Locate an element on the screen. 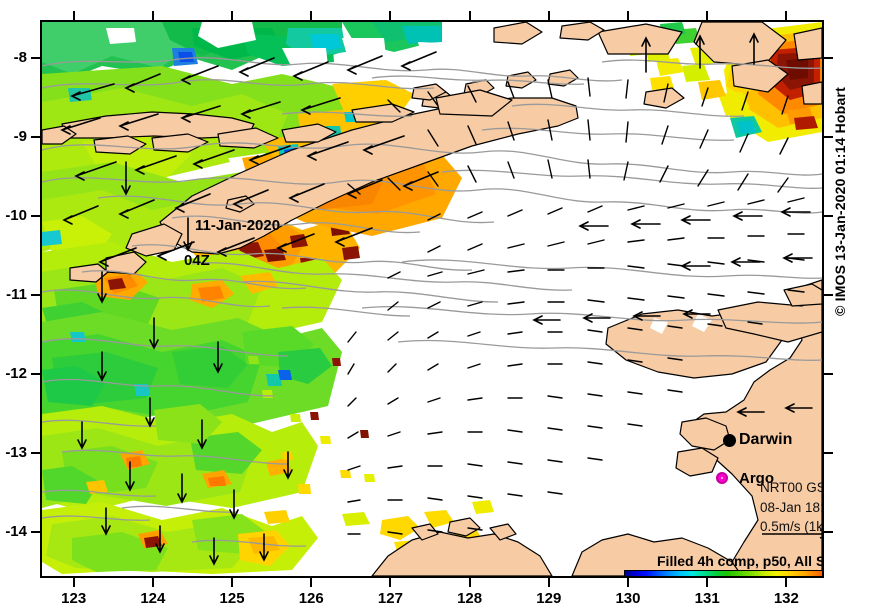  product-source: NRT00 GSL is located at coordinates (791, 487).